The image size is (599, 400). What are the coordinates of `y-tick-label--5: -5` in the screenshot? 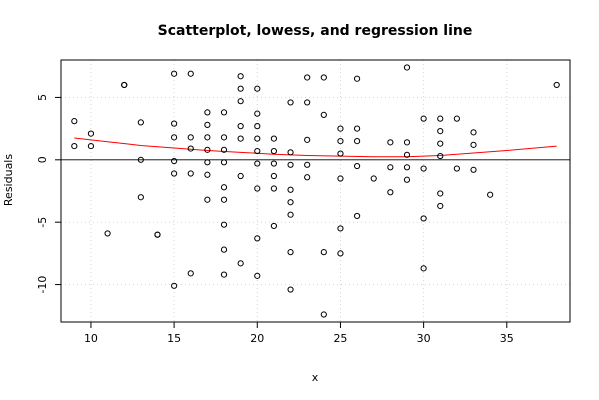 It's located at (42, 222).